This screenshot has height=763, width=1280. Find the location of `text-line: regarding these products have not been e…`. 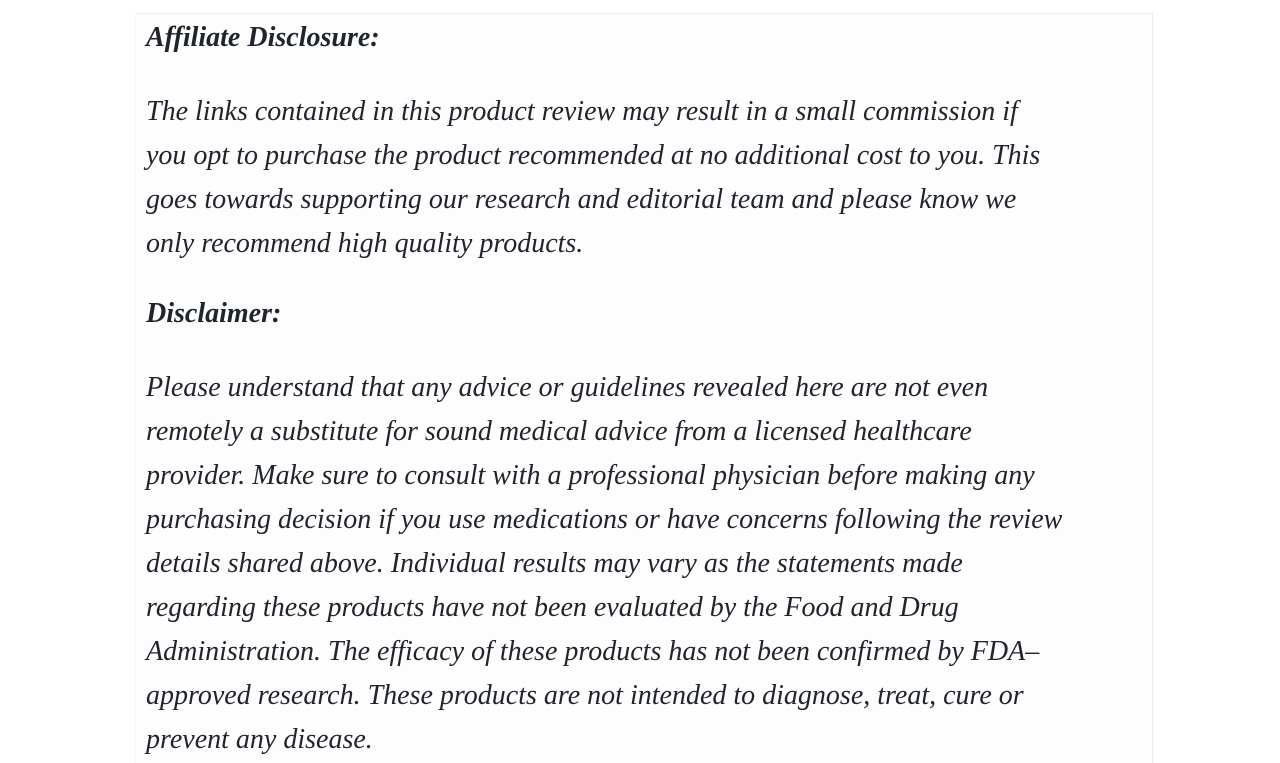

text-line: regarding these products have not been e… is located at coordinates (552, 607).